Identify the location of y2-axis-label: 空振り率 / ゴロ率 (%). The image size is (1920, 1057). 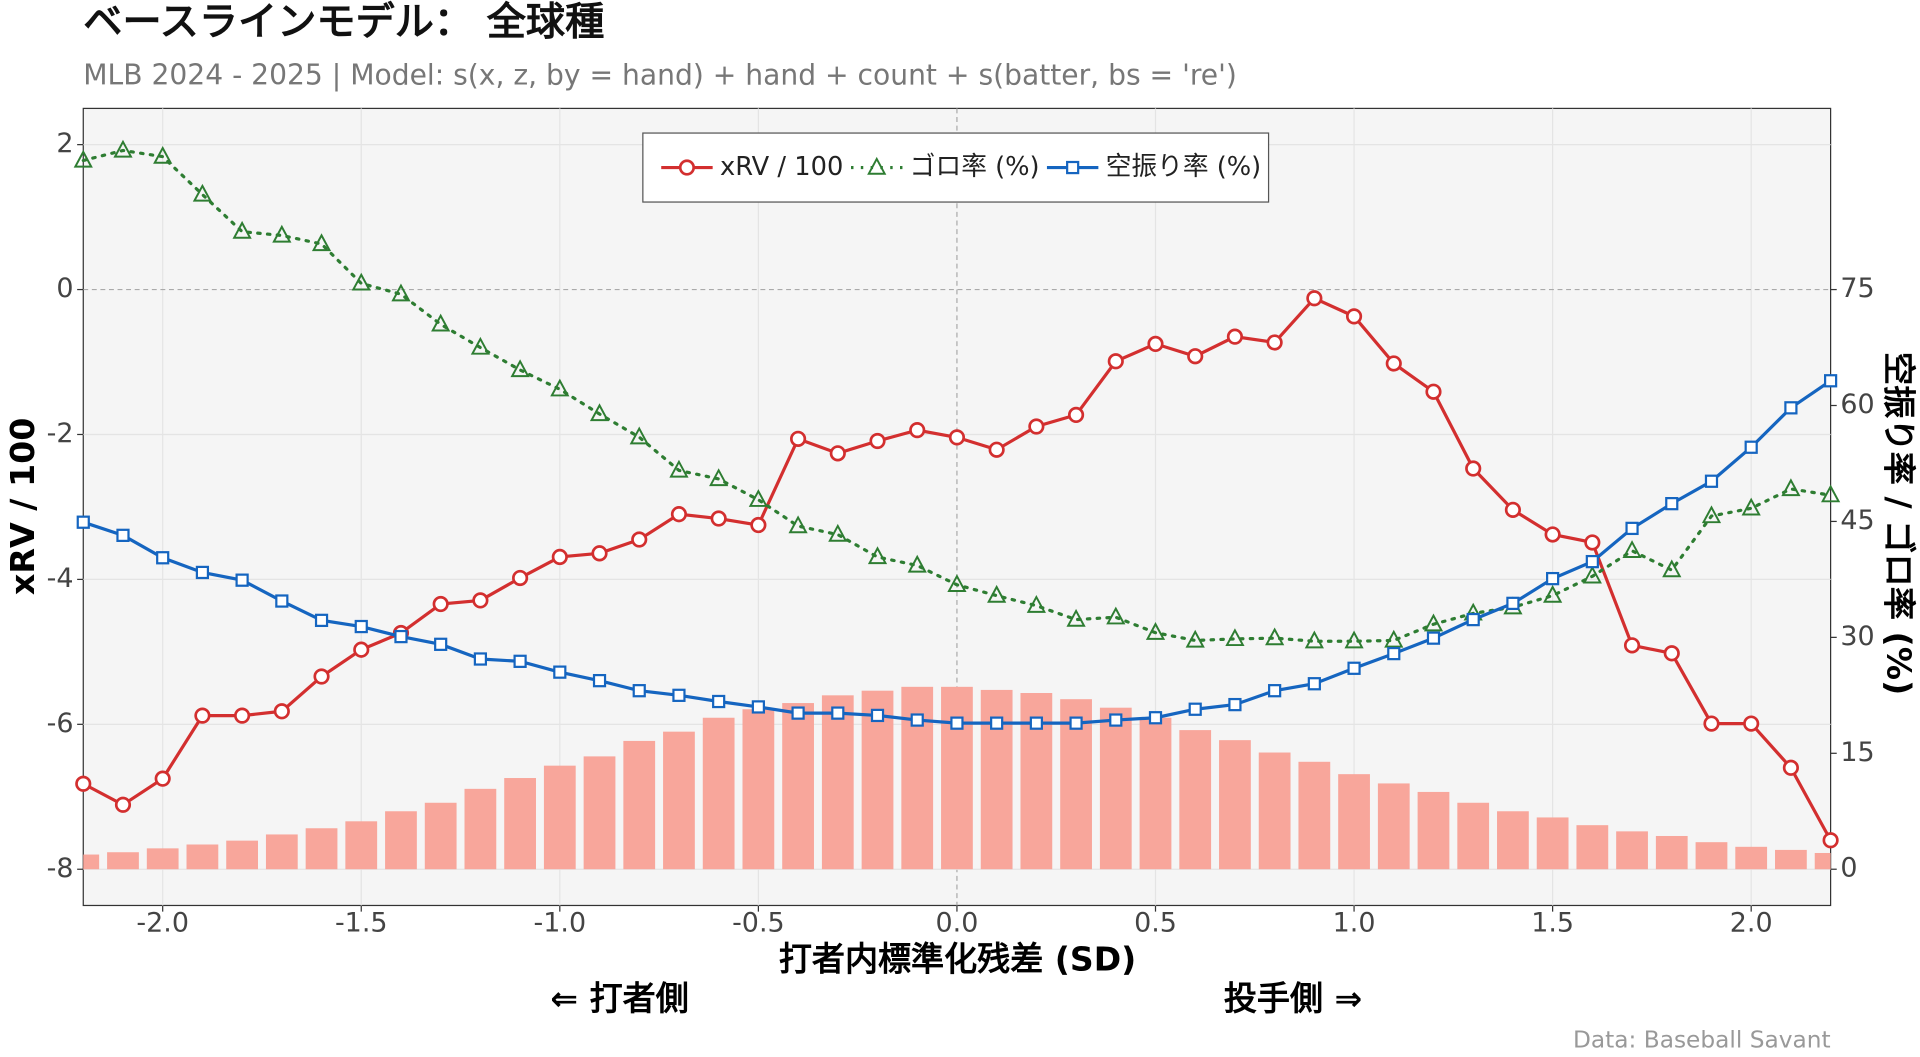
(1898, 523).